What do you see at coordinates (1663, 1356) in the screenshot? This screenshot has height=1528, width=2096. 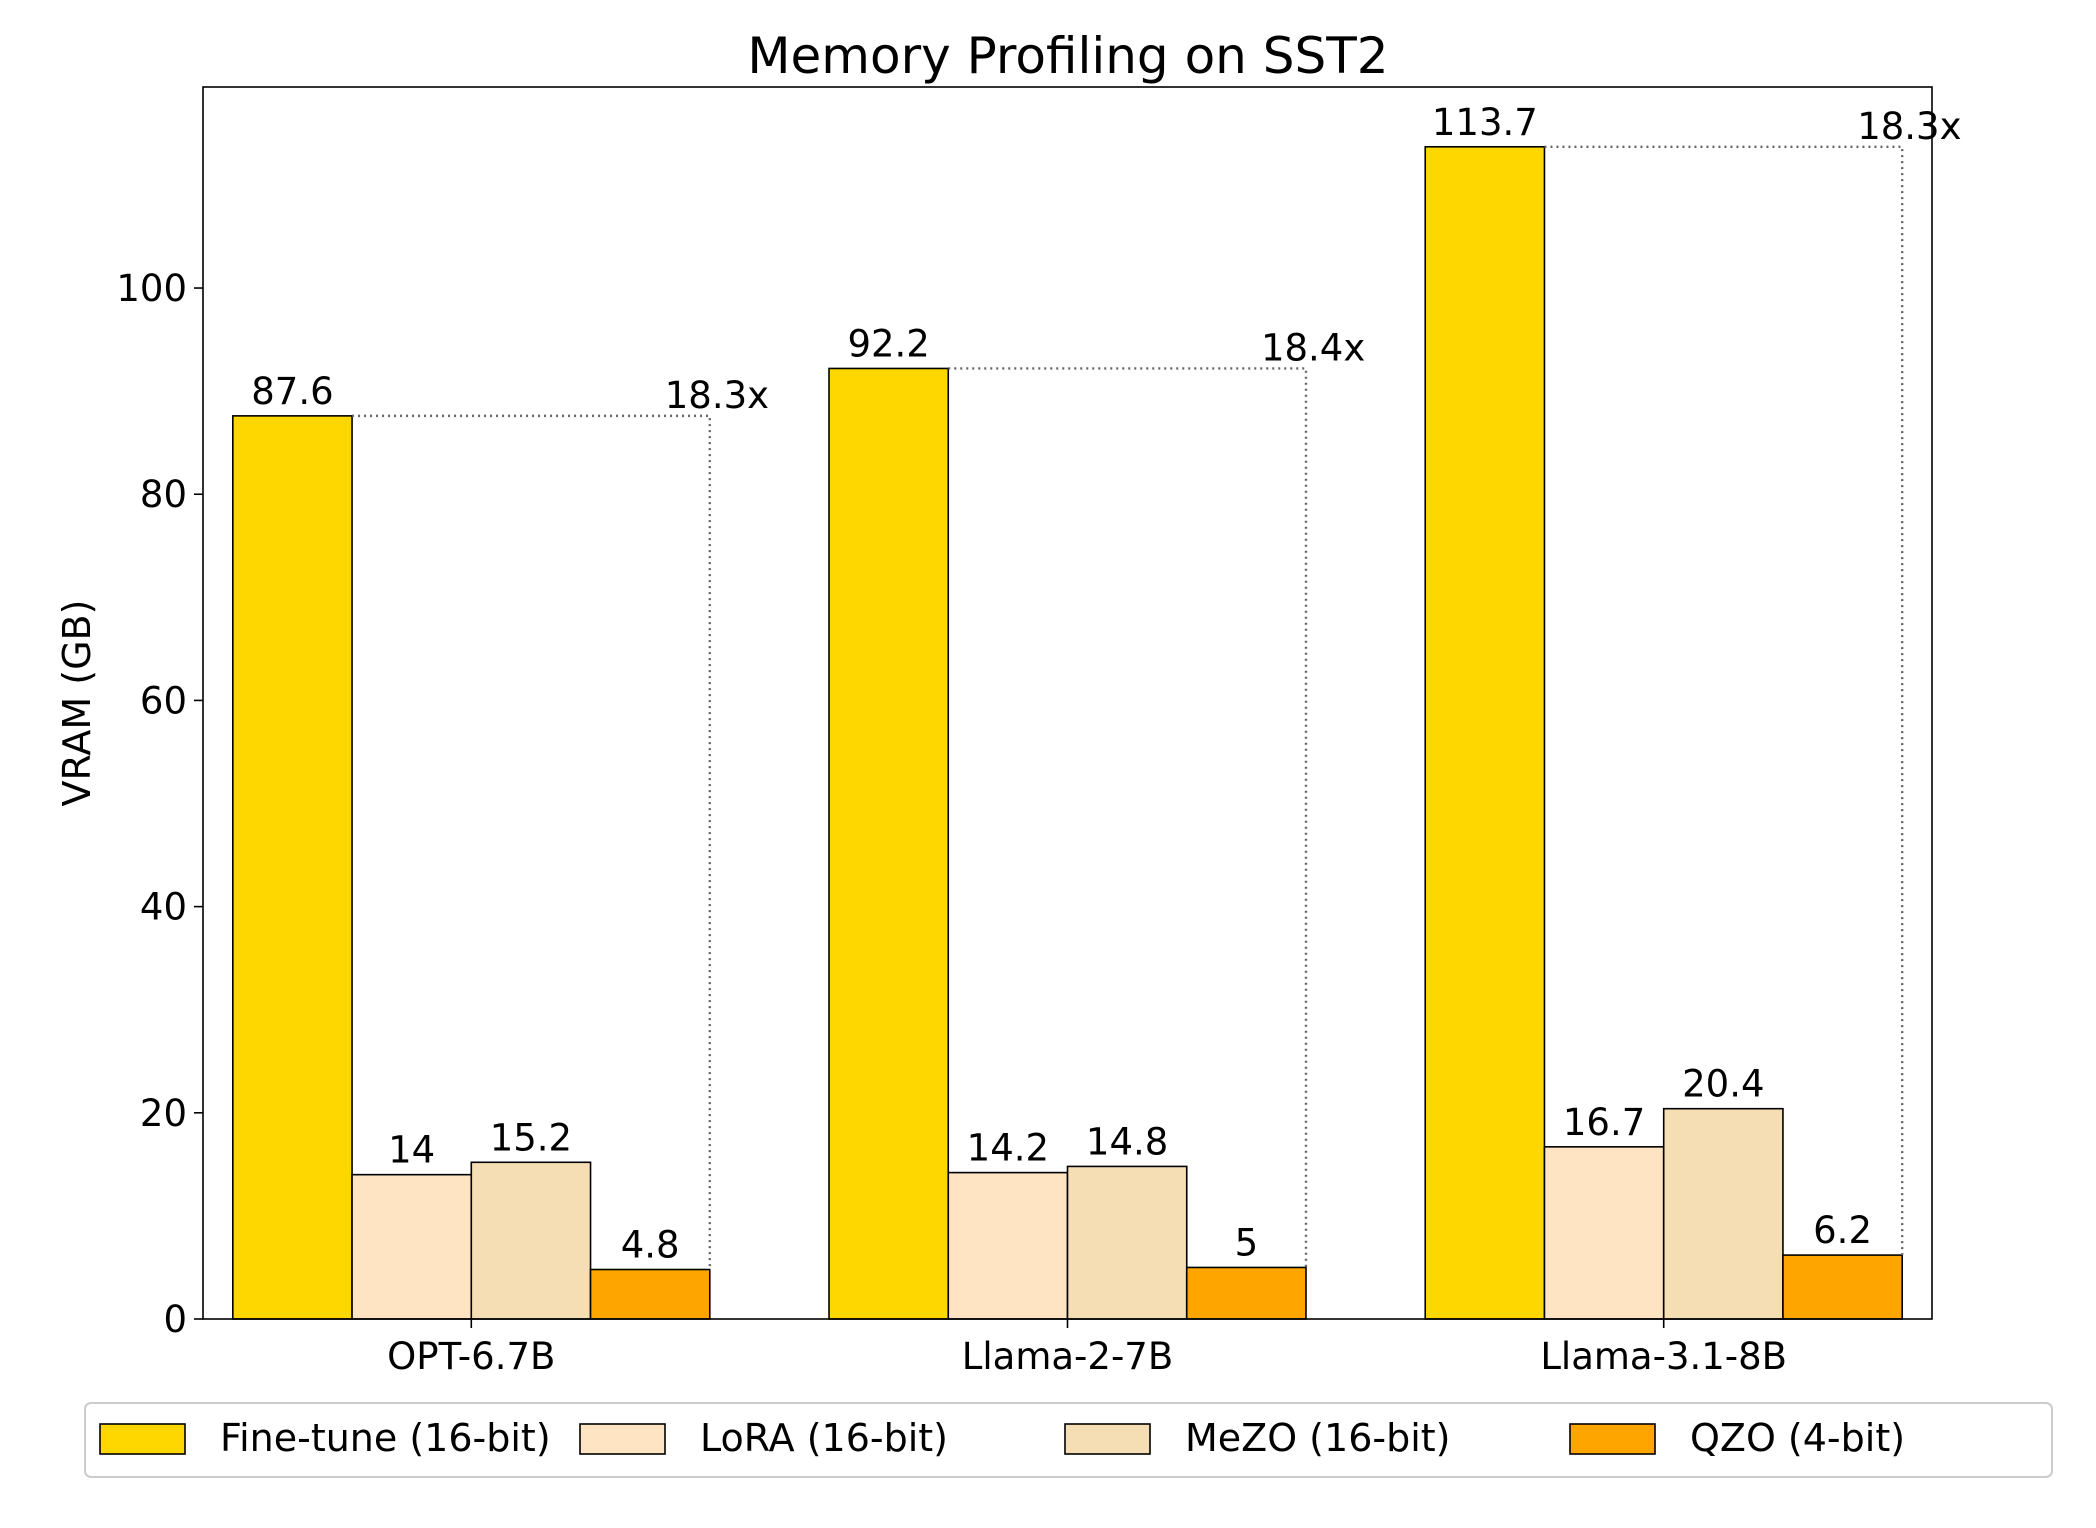 I see `x-tick-label: Llama-3.1-8B` at bounding box center [1663, 1356].